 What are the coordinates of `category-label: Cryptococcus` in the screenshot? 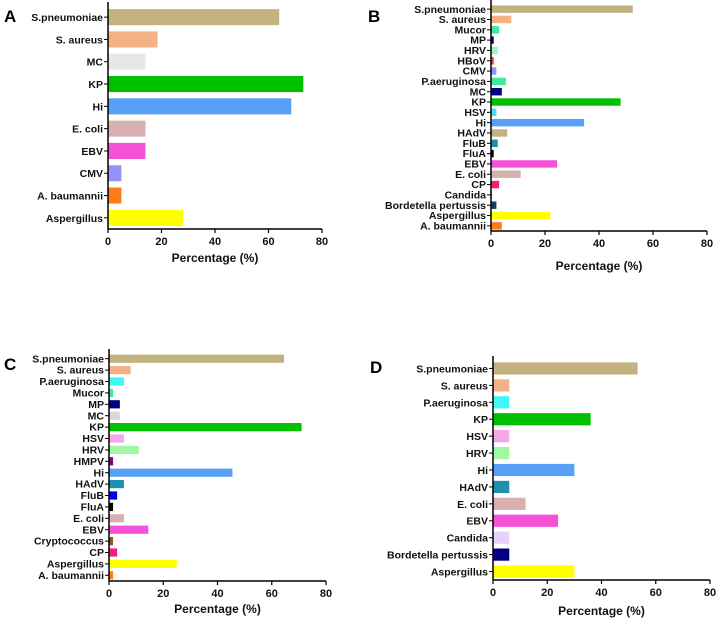 It's located at (69, 542).